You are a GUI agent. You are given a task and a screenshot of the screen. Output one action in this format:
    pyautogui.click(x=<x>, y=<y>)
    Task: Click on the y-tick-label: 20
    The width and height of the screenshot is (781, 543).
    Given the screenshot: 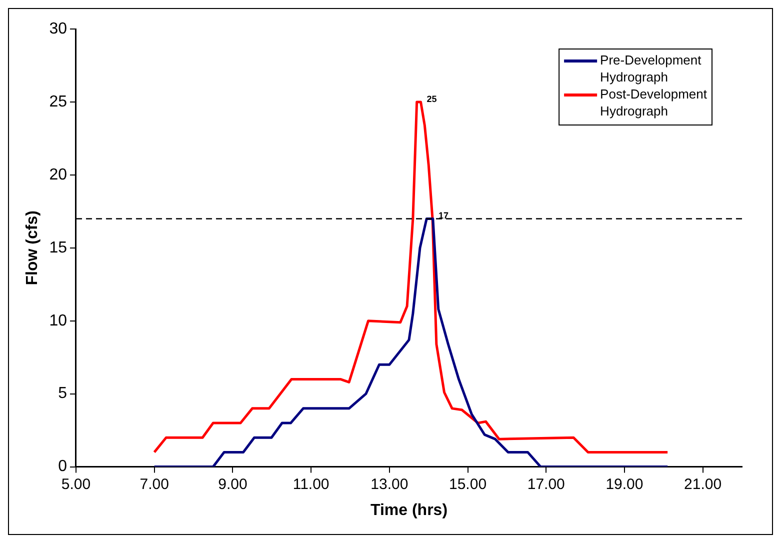 What is the action you would take?
    pyautogui.click(x=58, y=175)
    